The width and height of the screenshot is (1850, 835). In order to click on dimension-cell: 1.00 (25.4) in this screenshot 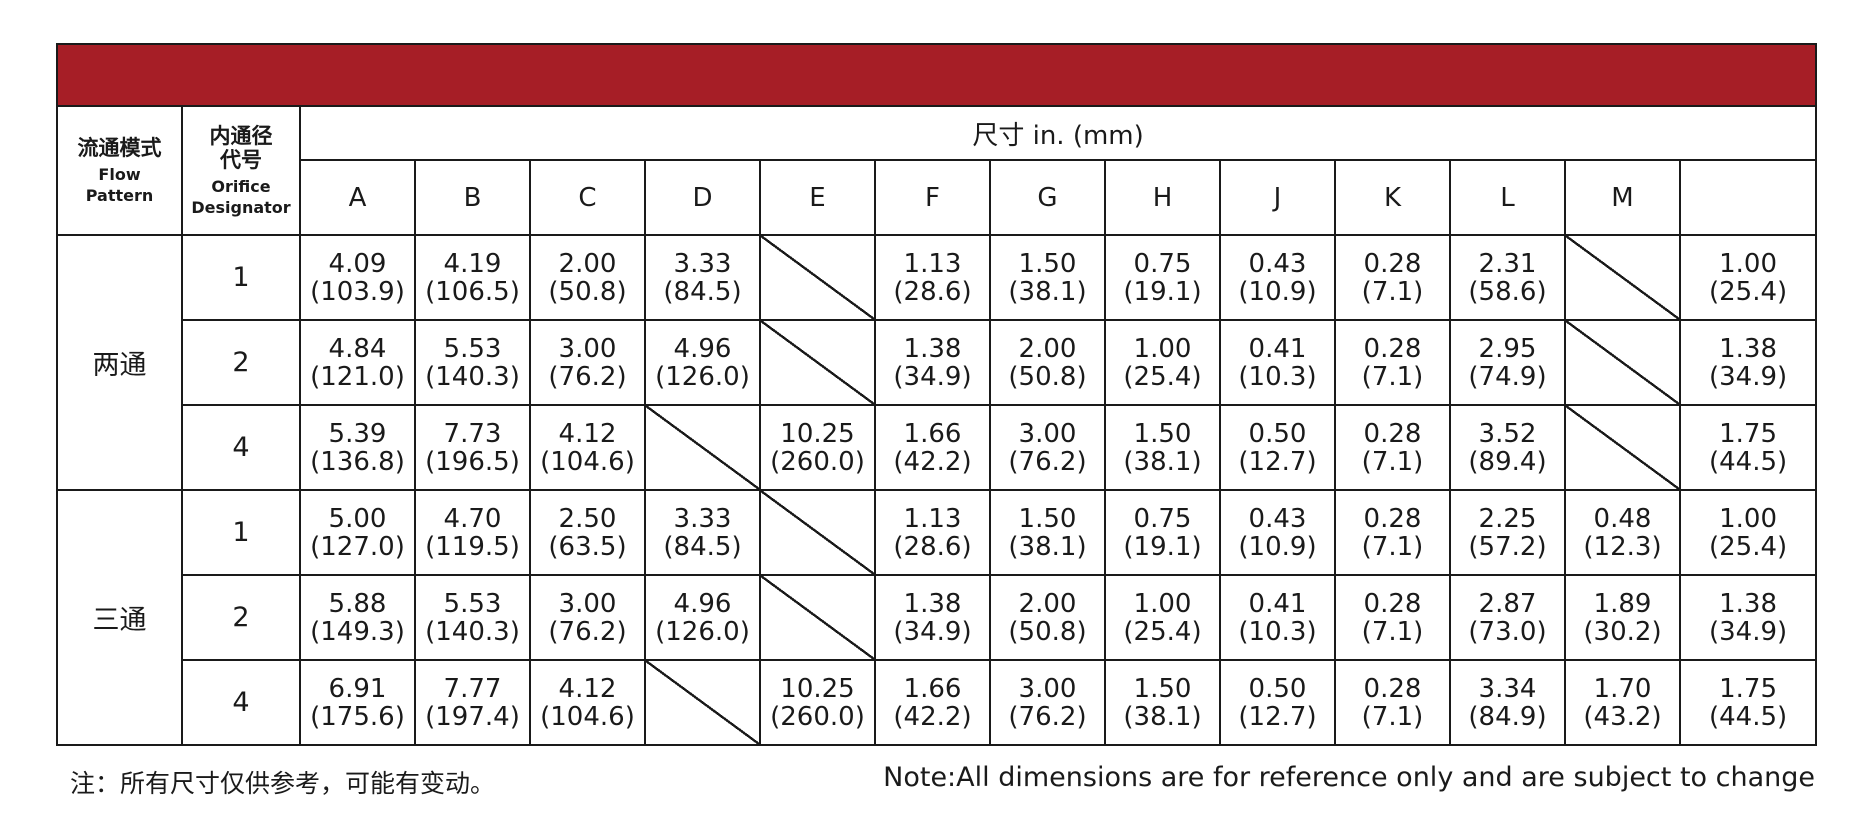, I will do `click(1748, 277)`.